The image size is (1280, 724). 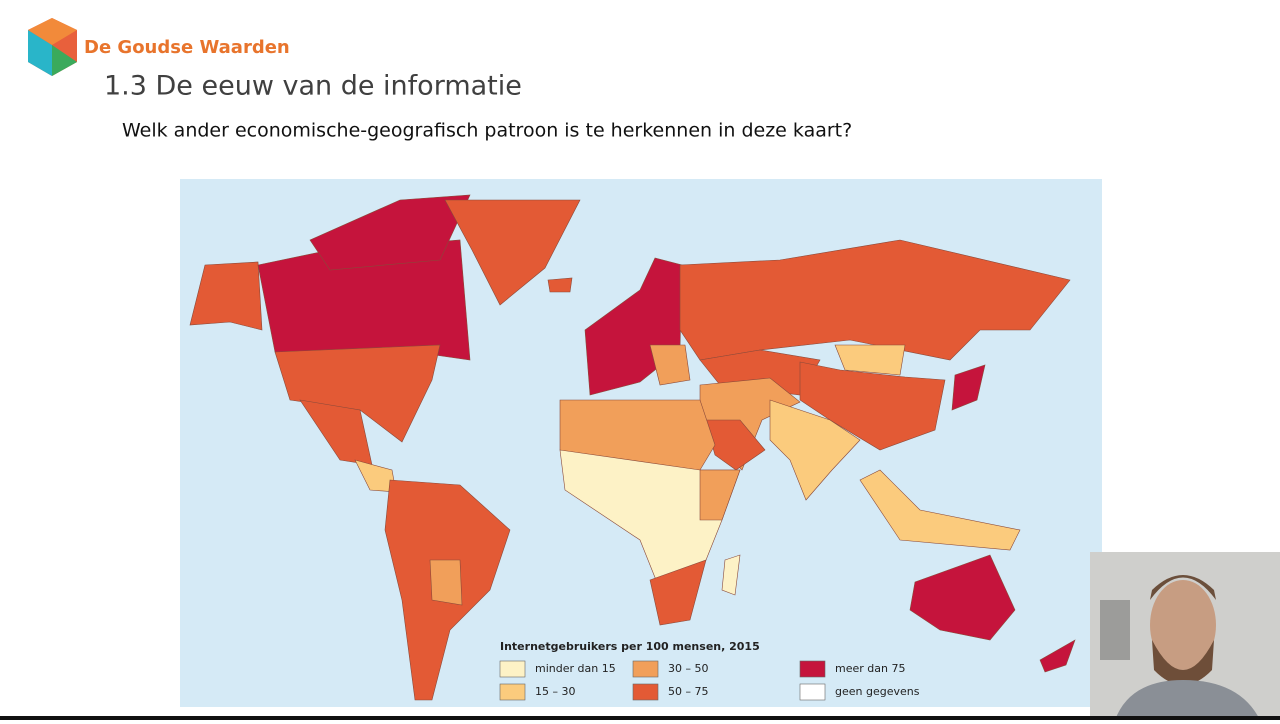 I want to click on region-china, so click(x=872, y=406).